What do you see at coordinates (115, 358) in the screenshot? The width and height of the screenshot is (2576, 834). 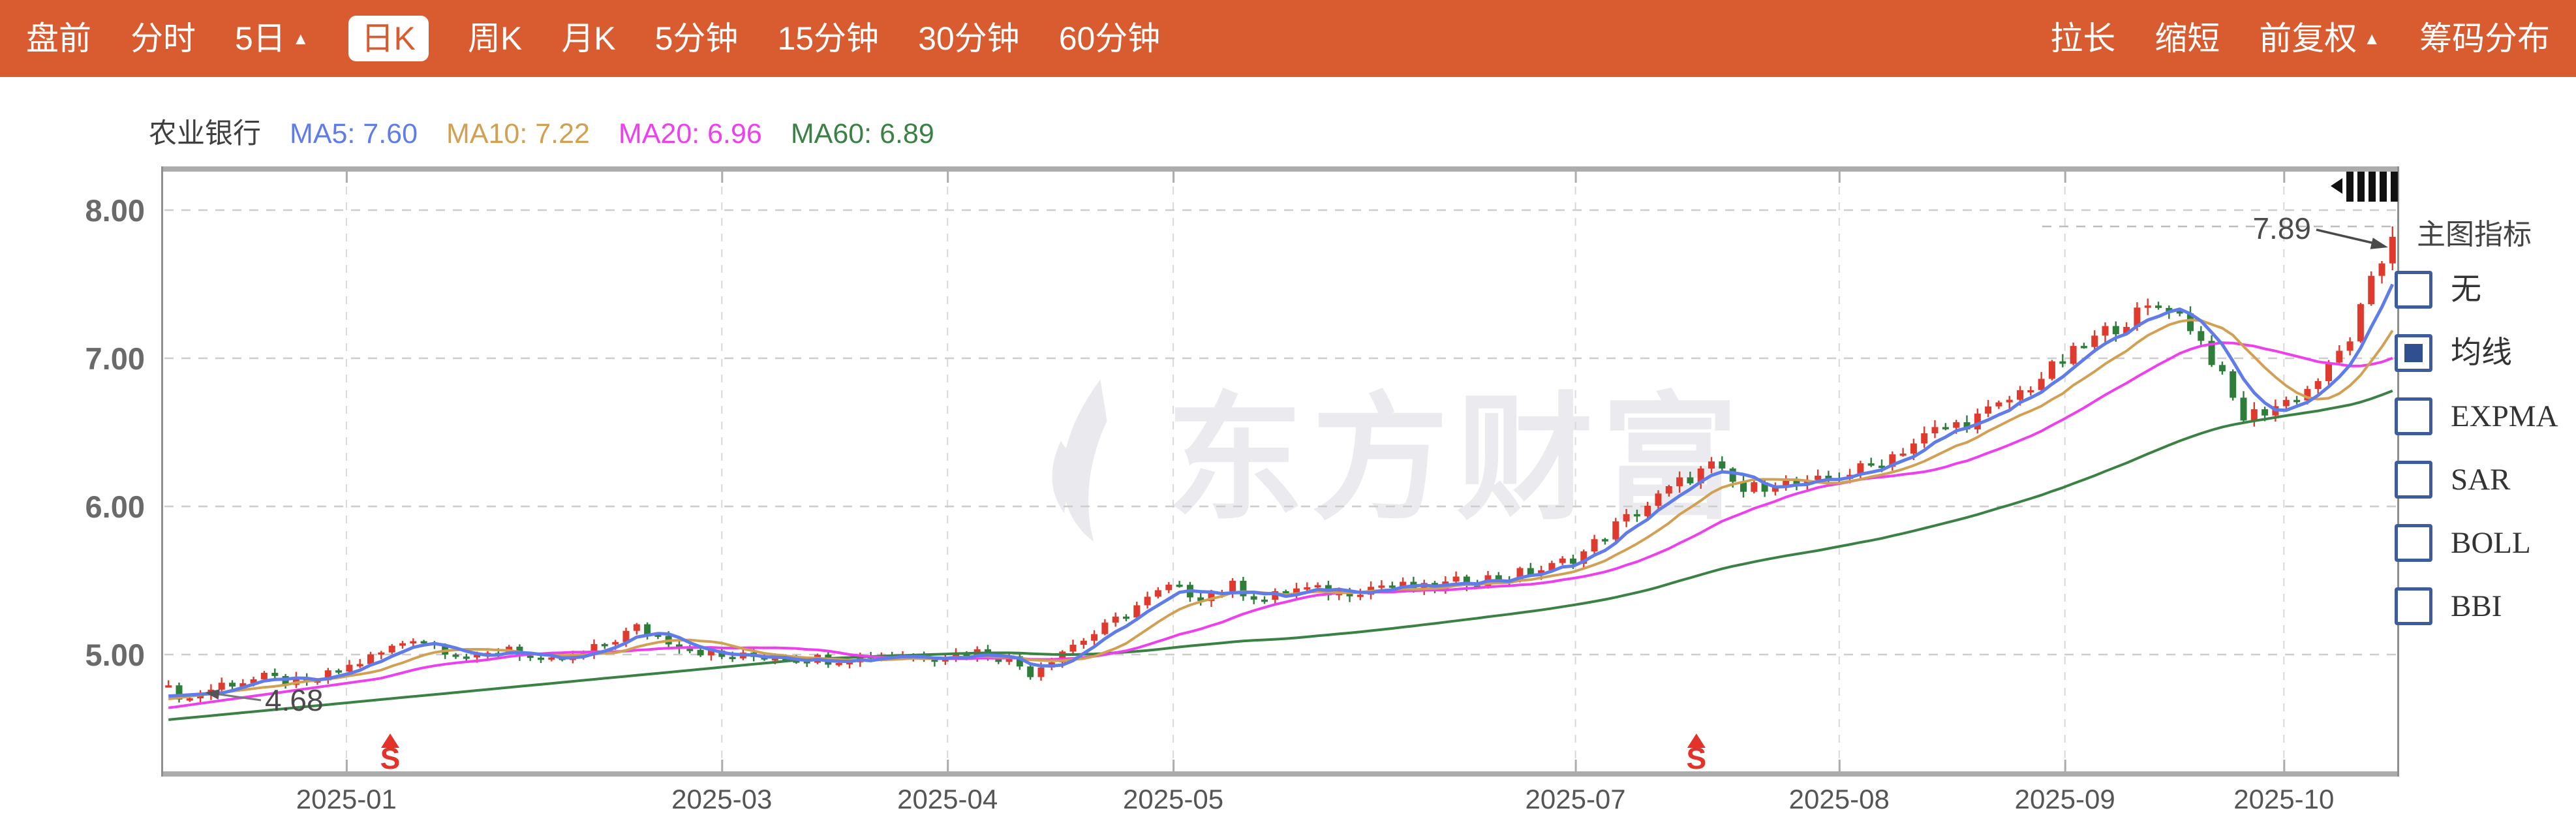 I see `y-tick-7.00: 7.00` at bounding box center [115, 358].